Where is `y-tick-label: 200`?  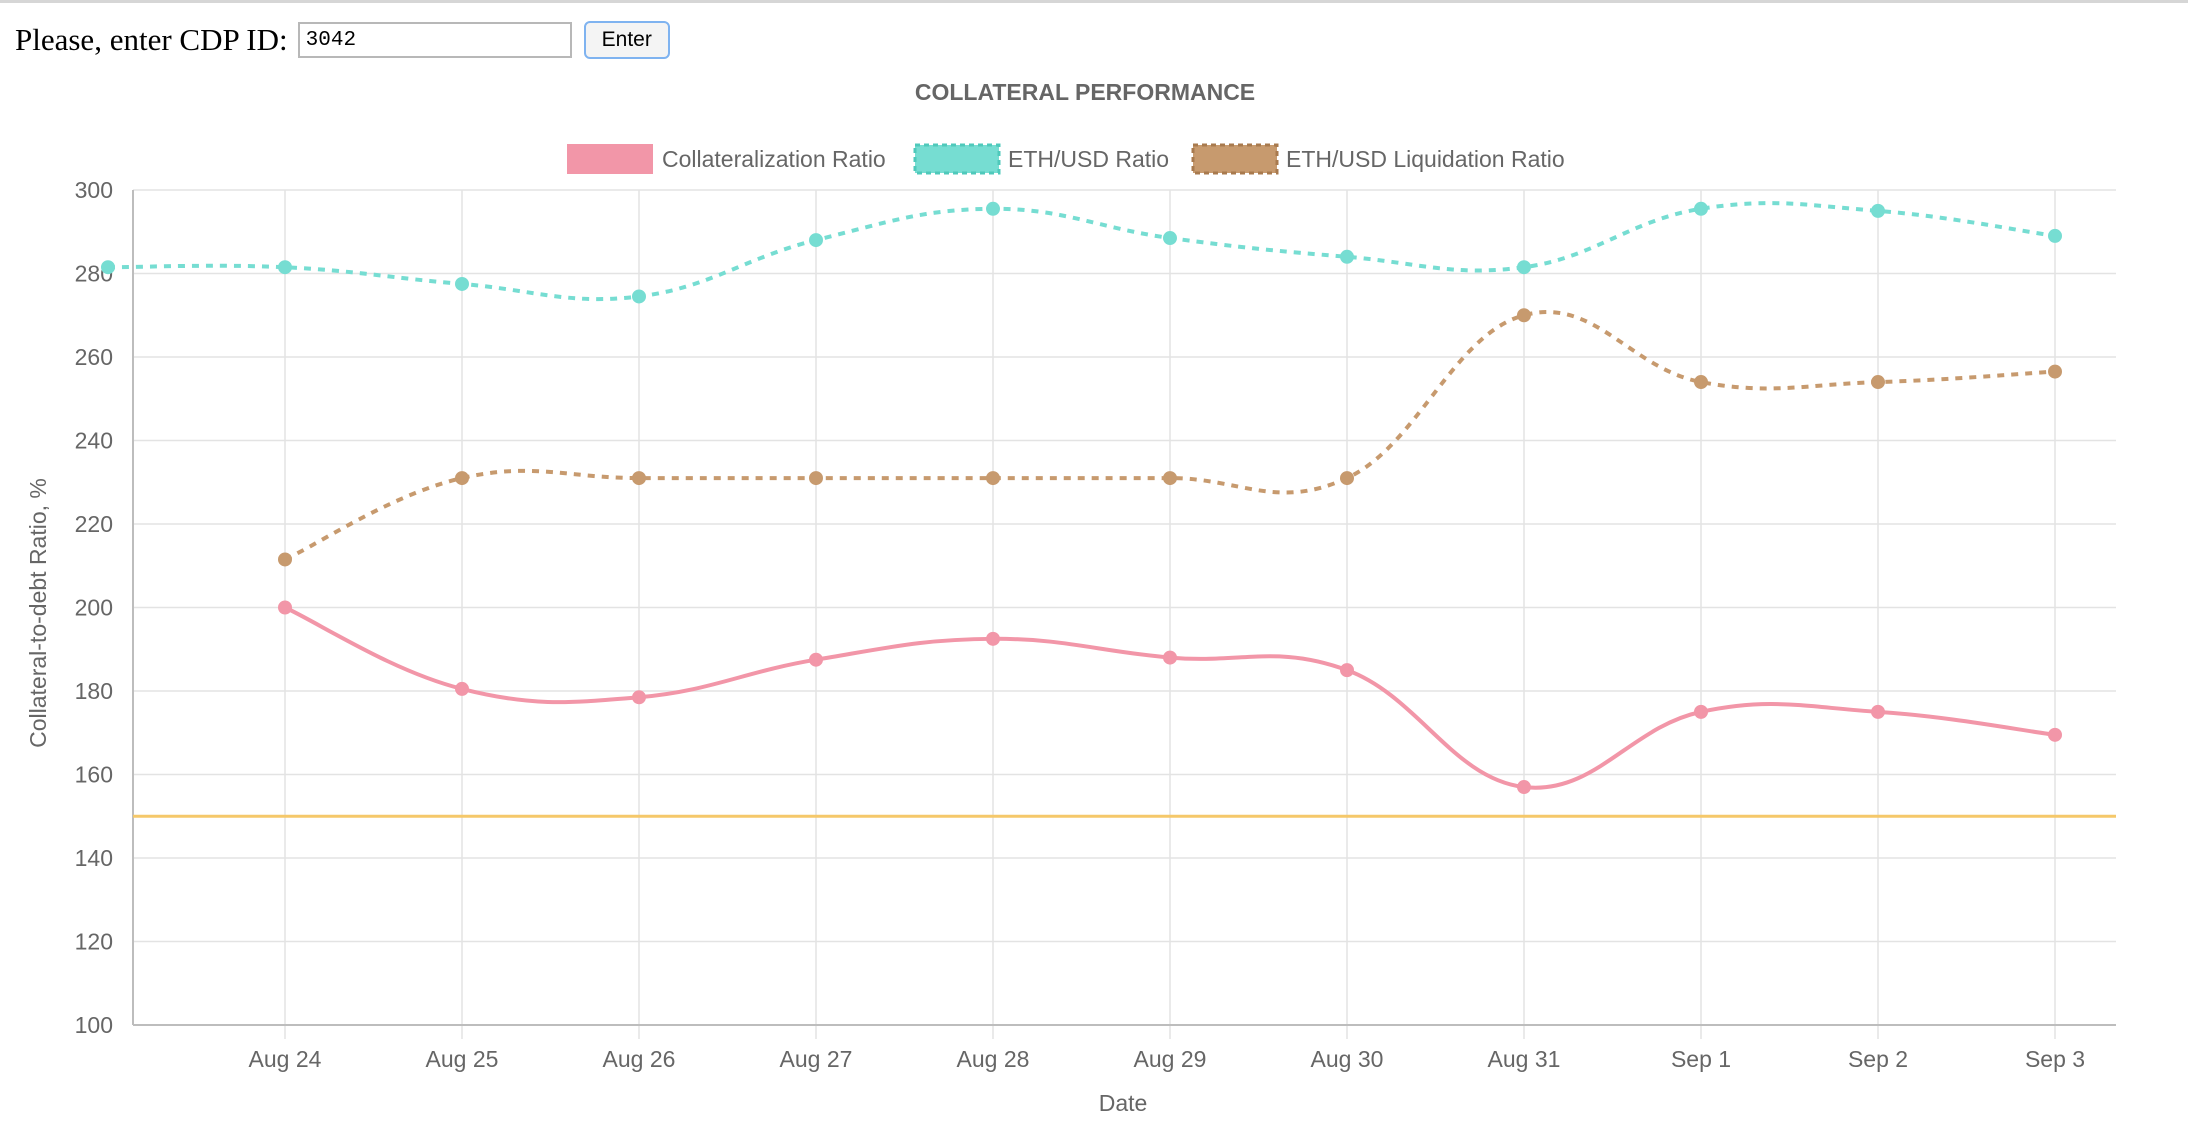
y-tick-label: 200 is located at coordinates (94, 608).